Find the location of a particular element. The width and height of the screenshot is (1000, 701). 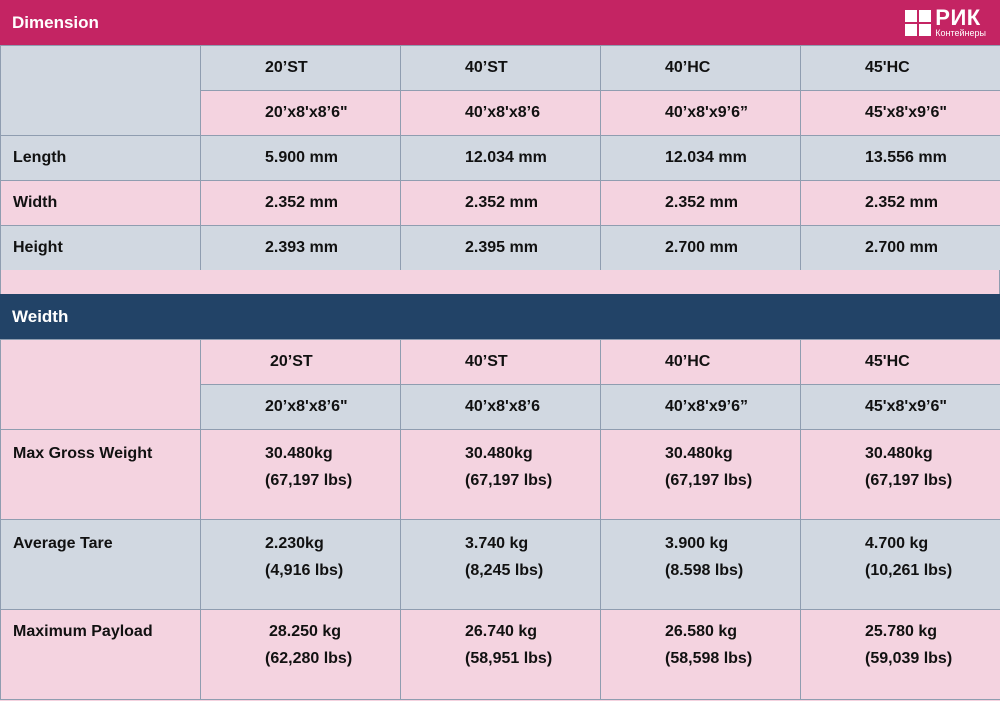

table-cell: 4.700 kg (10,261 lbs) is located at coordinates (900, 564).